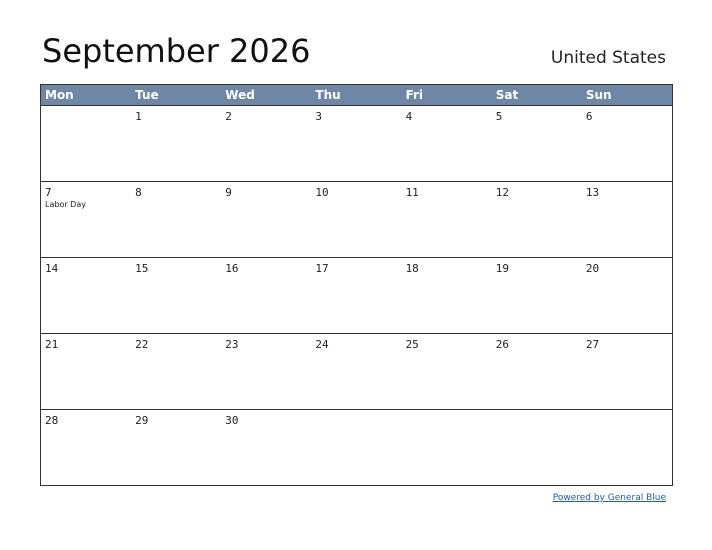 This screenshot has width=712, height=550. What do you see at coordinates (52, 268) in the screenshot?
I see `day-number: 14` at bounding box center [52, 268].